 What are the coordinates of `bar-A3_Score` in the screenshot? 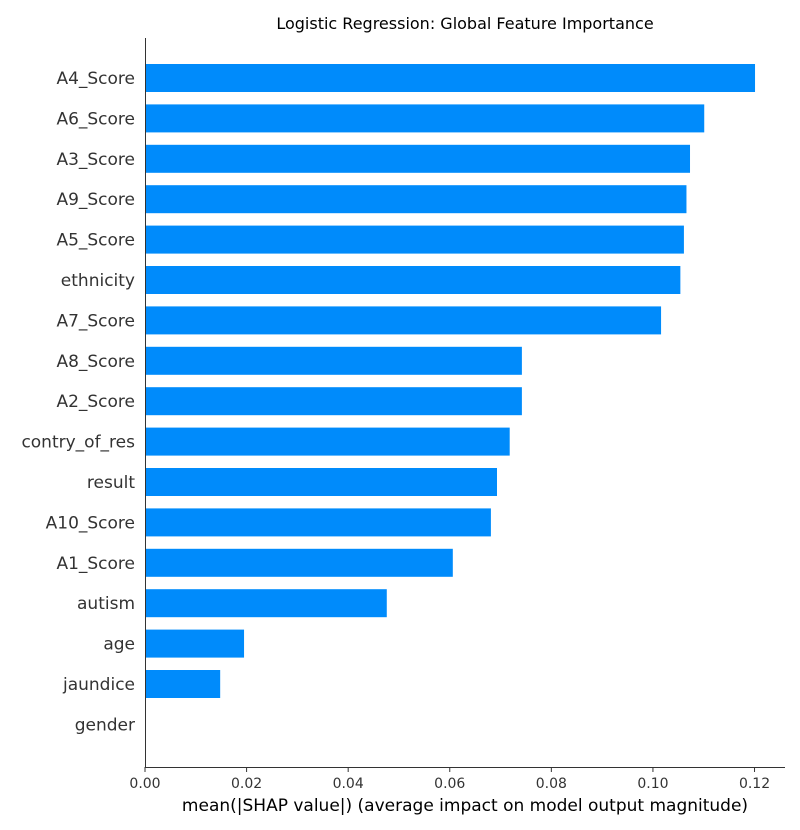 It's located at (418, 158).